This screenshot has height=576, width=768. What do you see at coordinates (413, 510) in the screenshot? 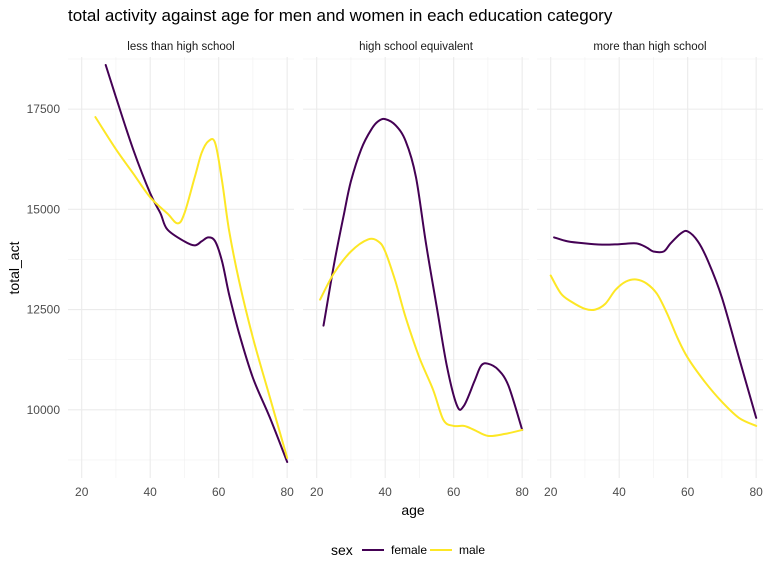
I see `x-axis-title: age` at bounding box center [413, 510].